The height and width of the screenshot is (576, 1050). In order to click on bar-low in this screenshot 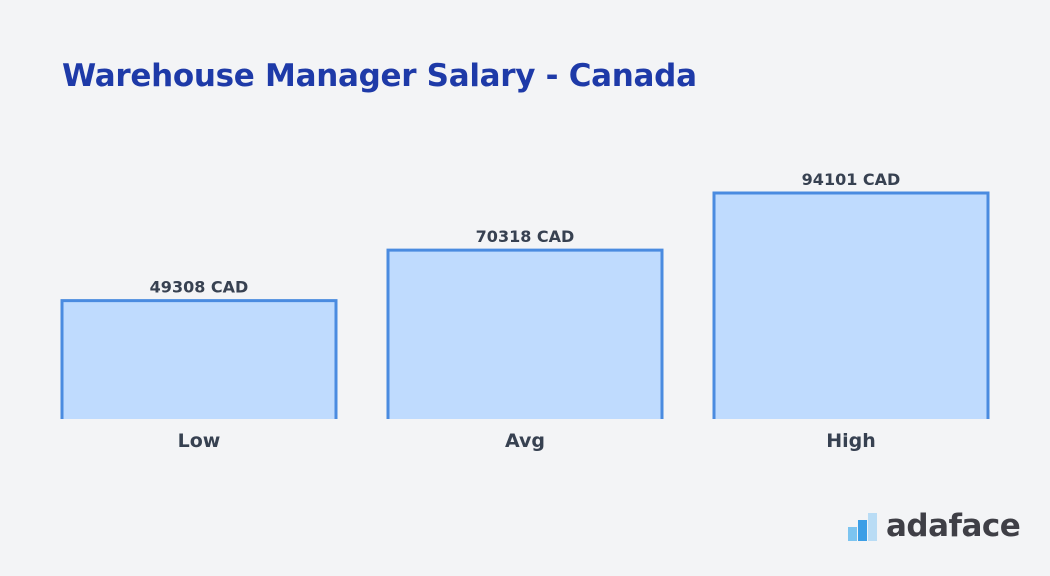, I will do `click(199, 359)`.